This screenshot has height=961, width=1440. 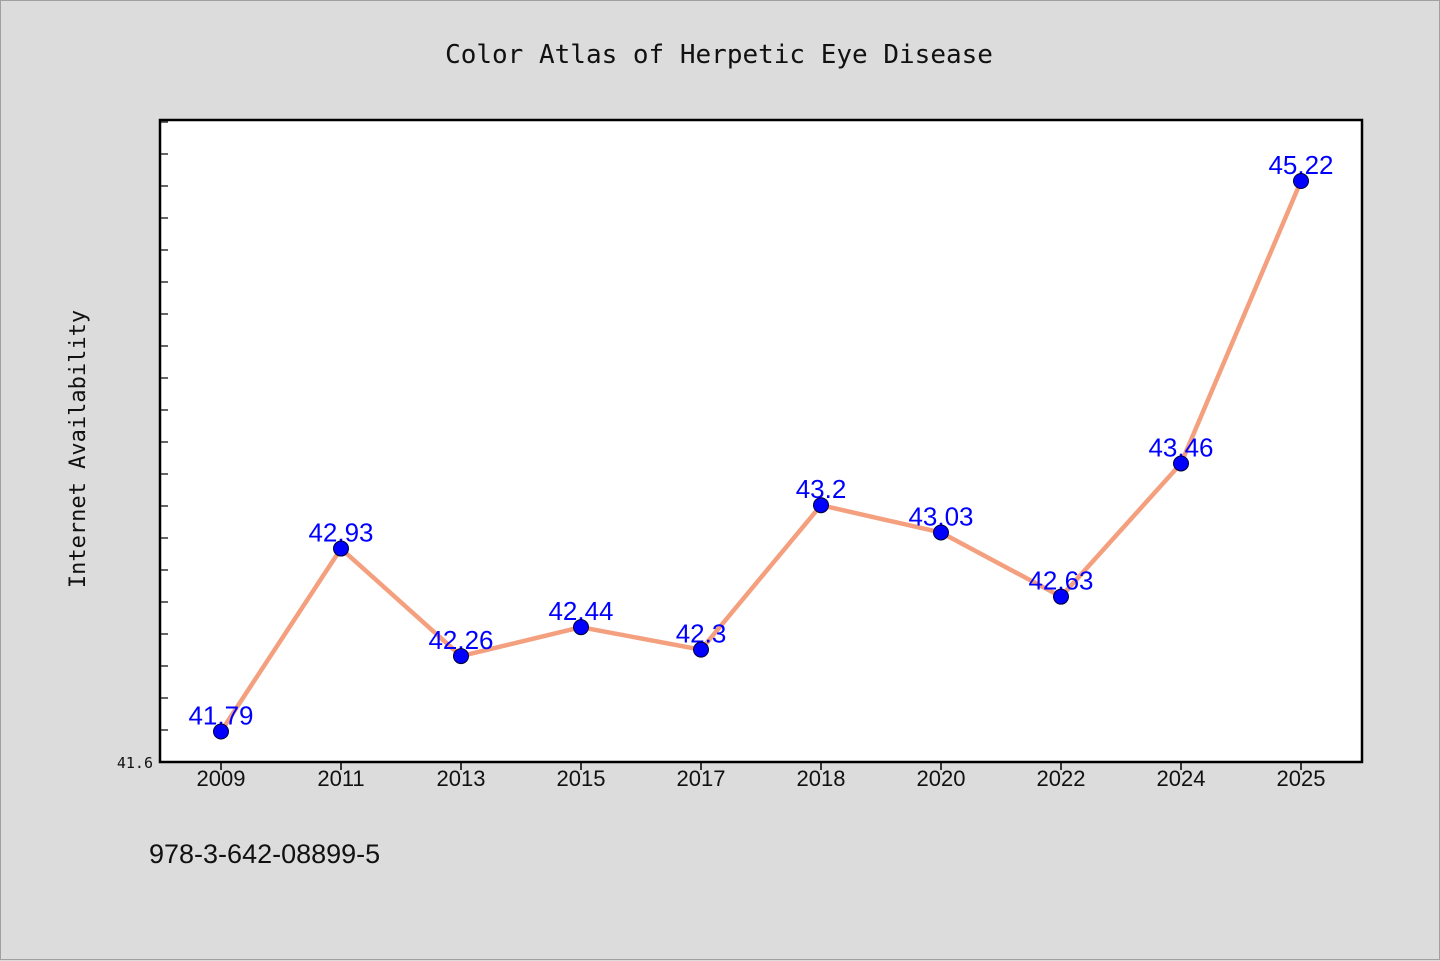 I want to click on x-tick-label: 2020, so click(x=941, y=778).